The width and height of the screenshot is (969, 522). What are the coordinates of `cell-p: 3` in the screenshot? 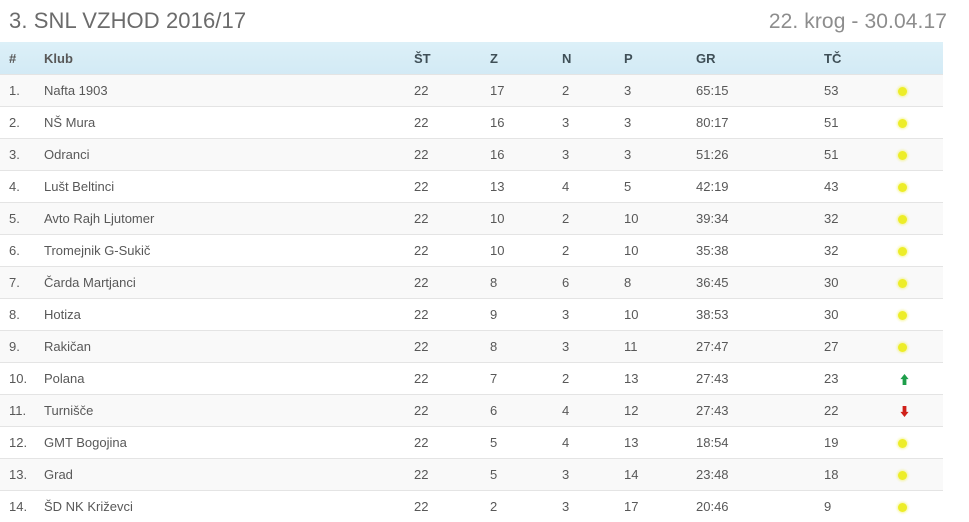 It's located at (646, 90).